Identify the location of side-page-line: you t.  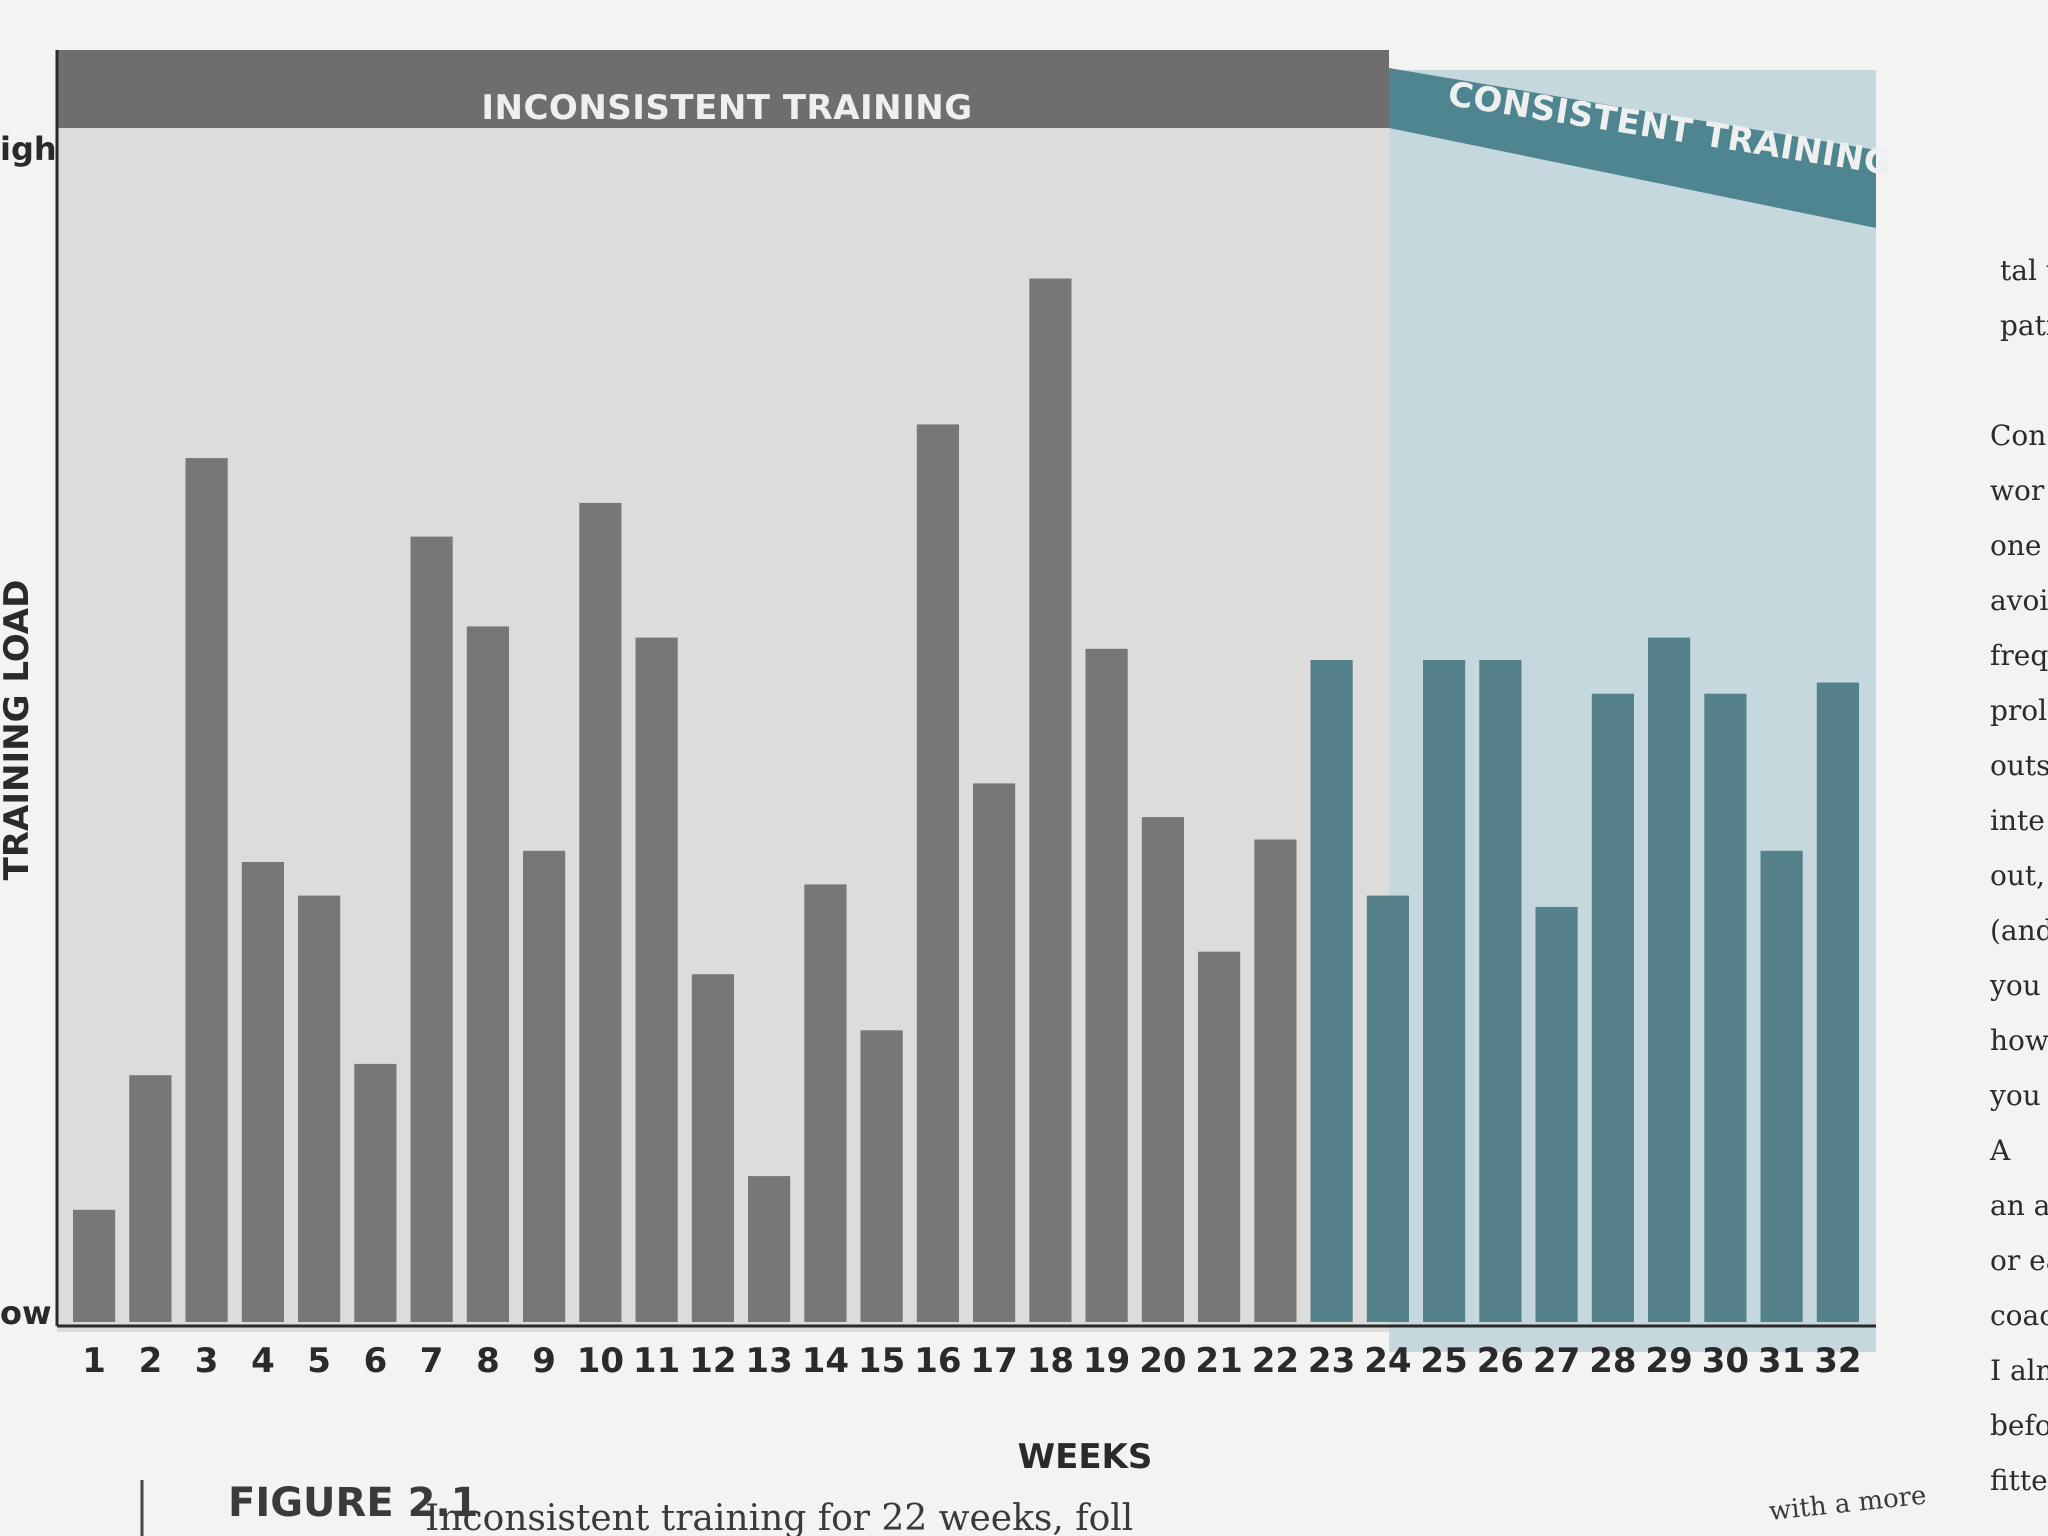
(2018, 1095).